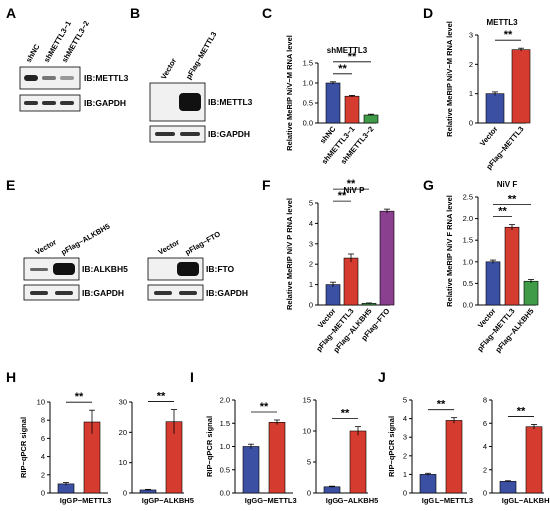  What do you see at coordinates (192, 377) in the screenshot?
I see `panel-label-i: I` at bounding box center [192, 377].